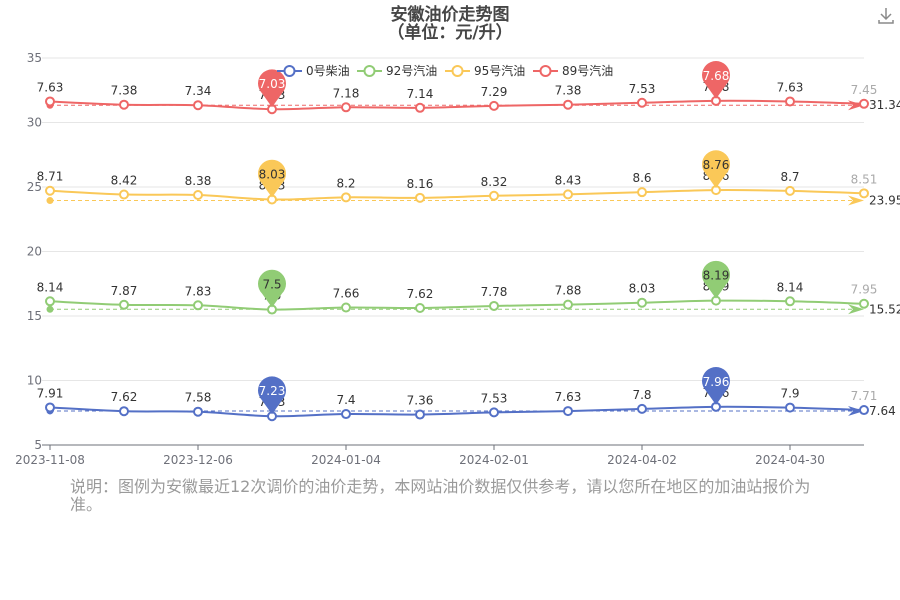  Describe the element at coordinates (884, 201) in the screenshot. I see `average-label: 23.95` at that location.